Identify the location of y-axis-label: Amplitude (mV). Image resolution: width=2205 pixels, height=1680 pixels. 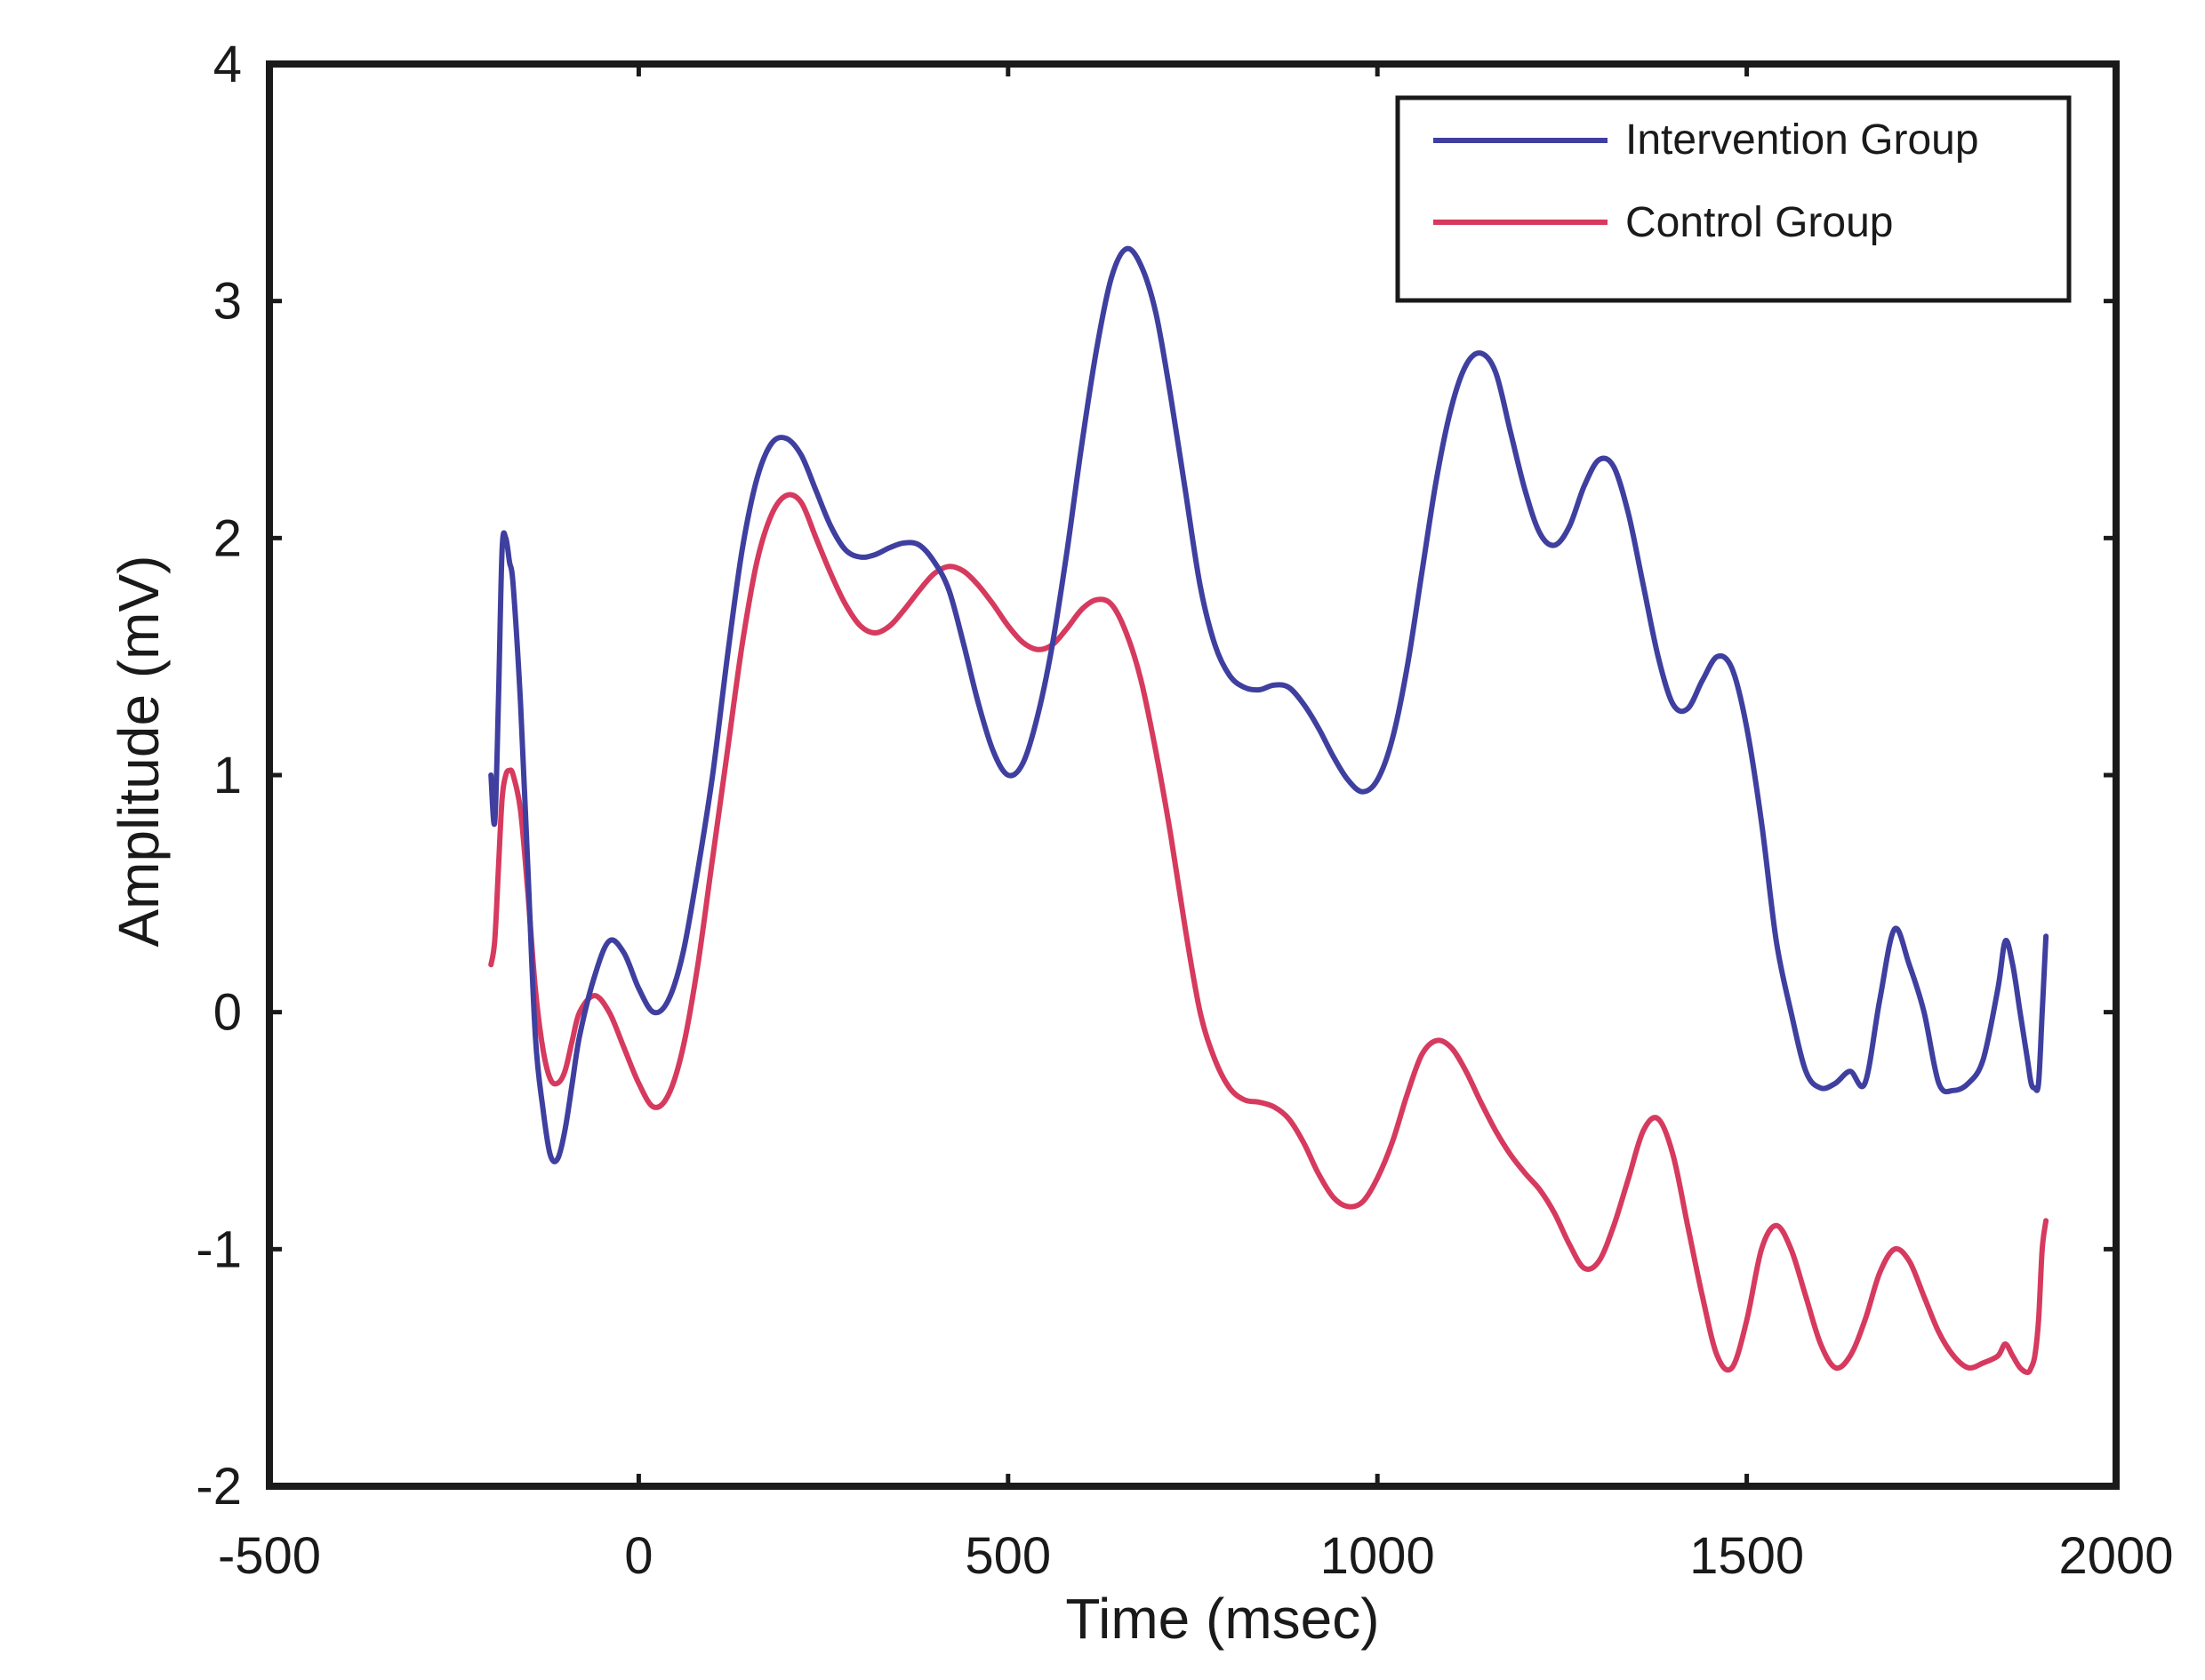
(139, 752).